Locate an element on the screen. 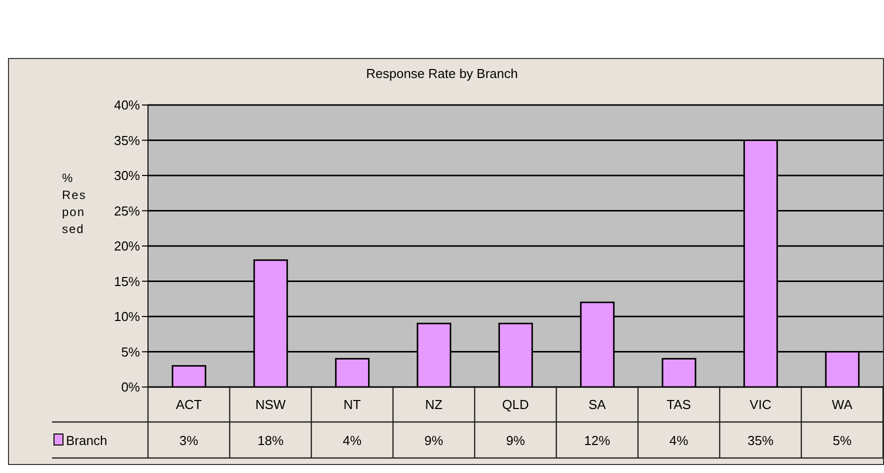  y-tick-label: 5% is located at coordinates (130, 352).